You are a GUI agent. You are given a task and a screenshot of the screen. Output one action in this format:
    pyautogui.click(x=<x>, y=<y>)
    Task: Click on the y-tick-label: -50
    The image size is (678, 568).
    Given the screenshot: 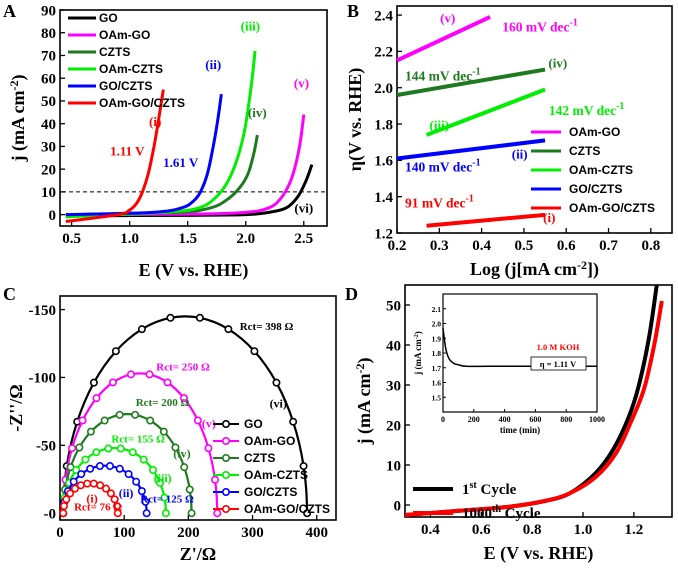 What is the action you would take?
    pyautogui.click(x=46, y=447)
    